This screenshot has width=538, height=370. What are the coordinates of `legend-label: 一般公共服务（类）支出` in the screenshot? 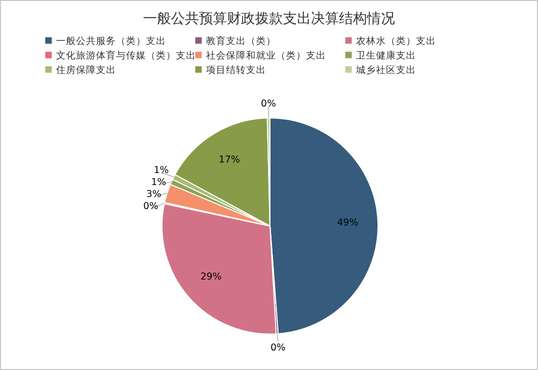 It's located at (111, 41).